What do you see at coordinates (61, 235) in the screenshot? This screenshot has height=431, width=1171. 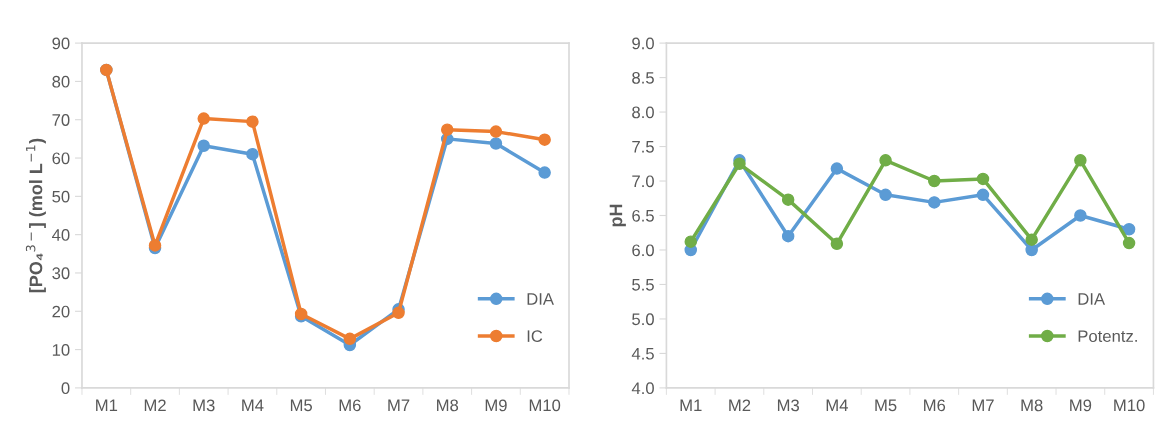 I see `y-tick-label: 40` at bounding box center [61, 235].